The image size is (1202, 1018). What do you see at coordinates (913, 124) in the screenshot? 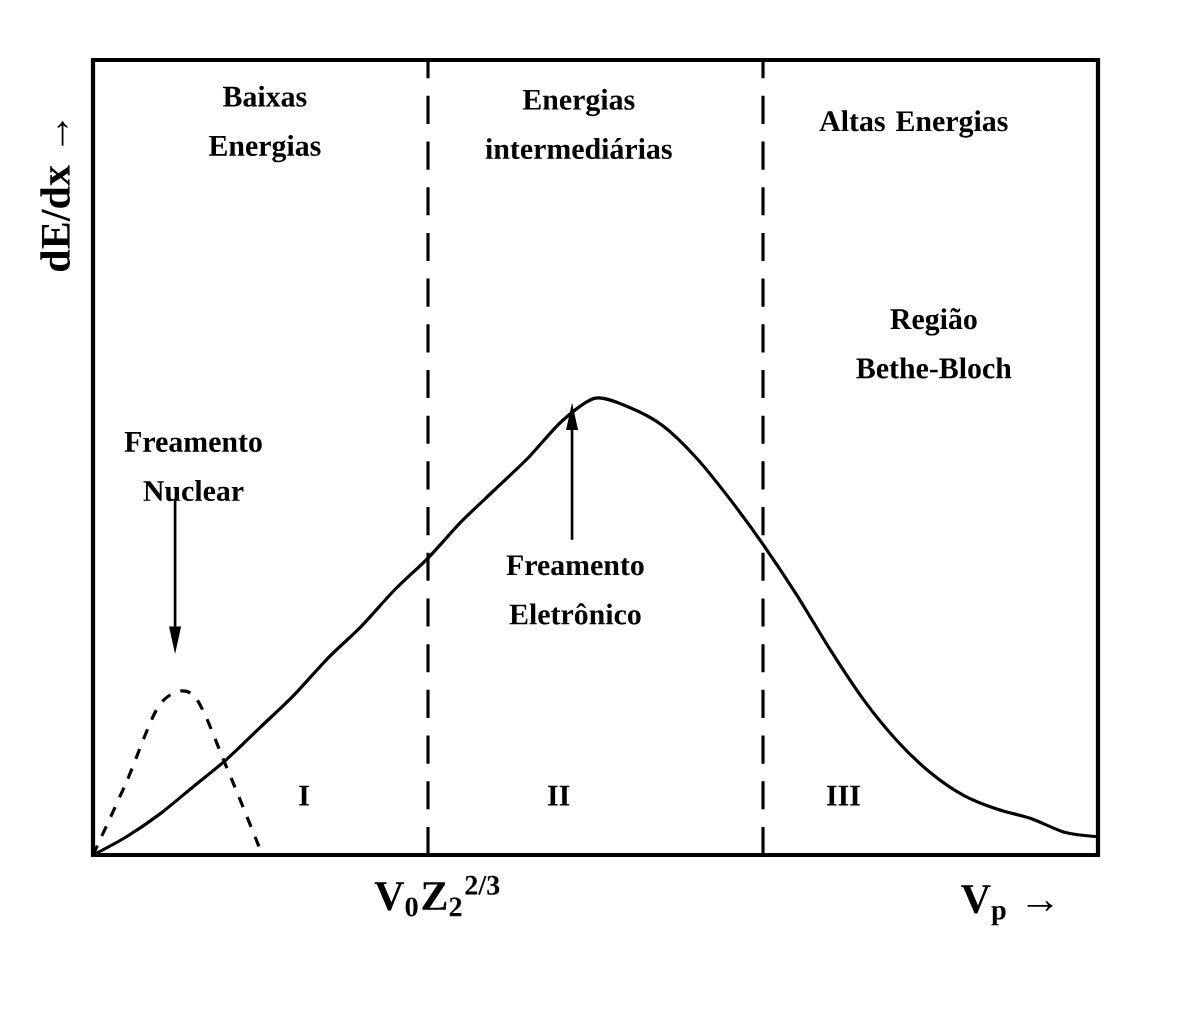
I see `text: Altas Energias` at bounding box center [913, 124].